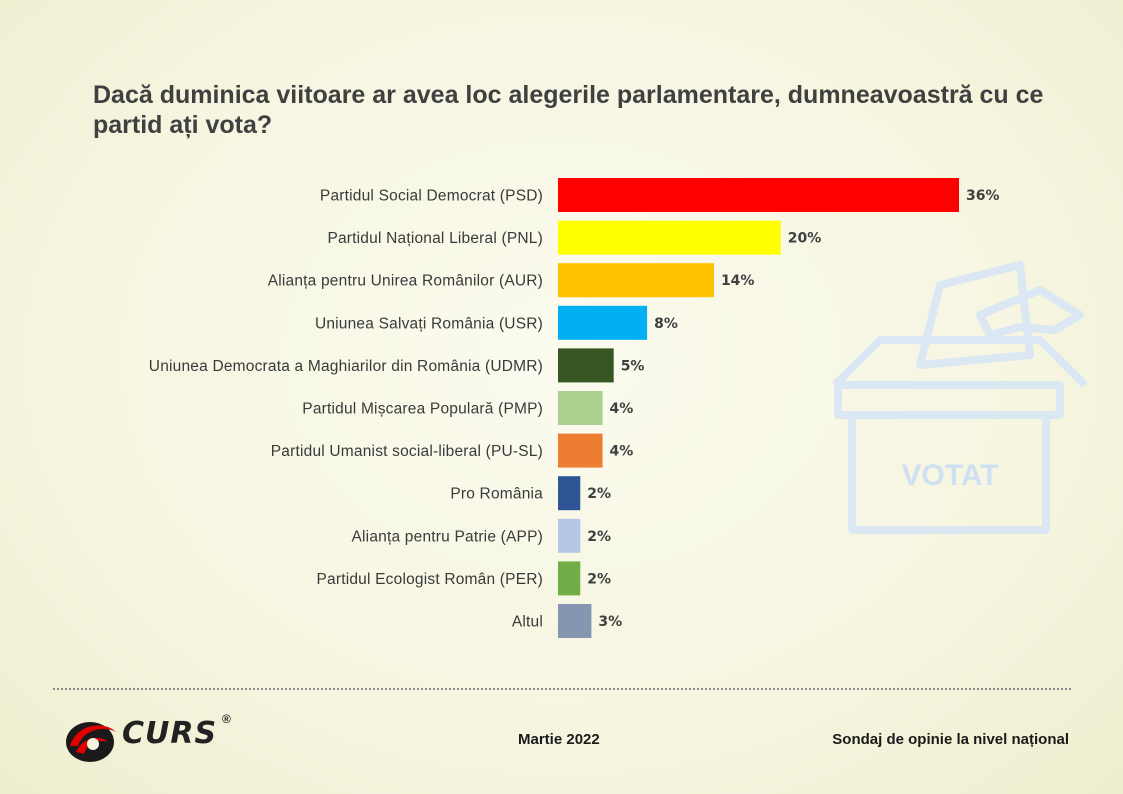 The width and height of the screenshot is (1123, 794). Describe the element at coordinates (960, 397) in the screenshot. I see `ballot-box-icon: VOTAT` at that location.